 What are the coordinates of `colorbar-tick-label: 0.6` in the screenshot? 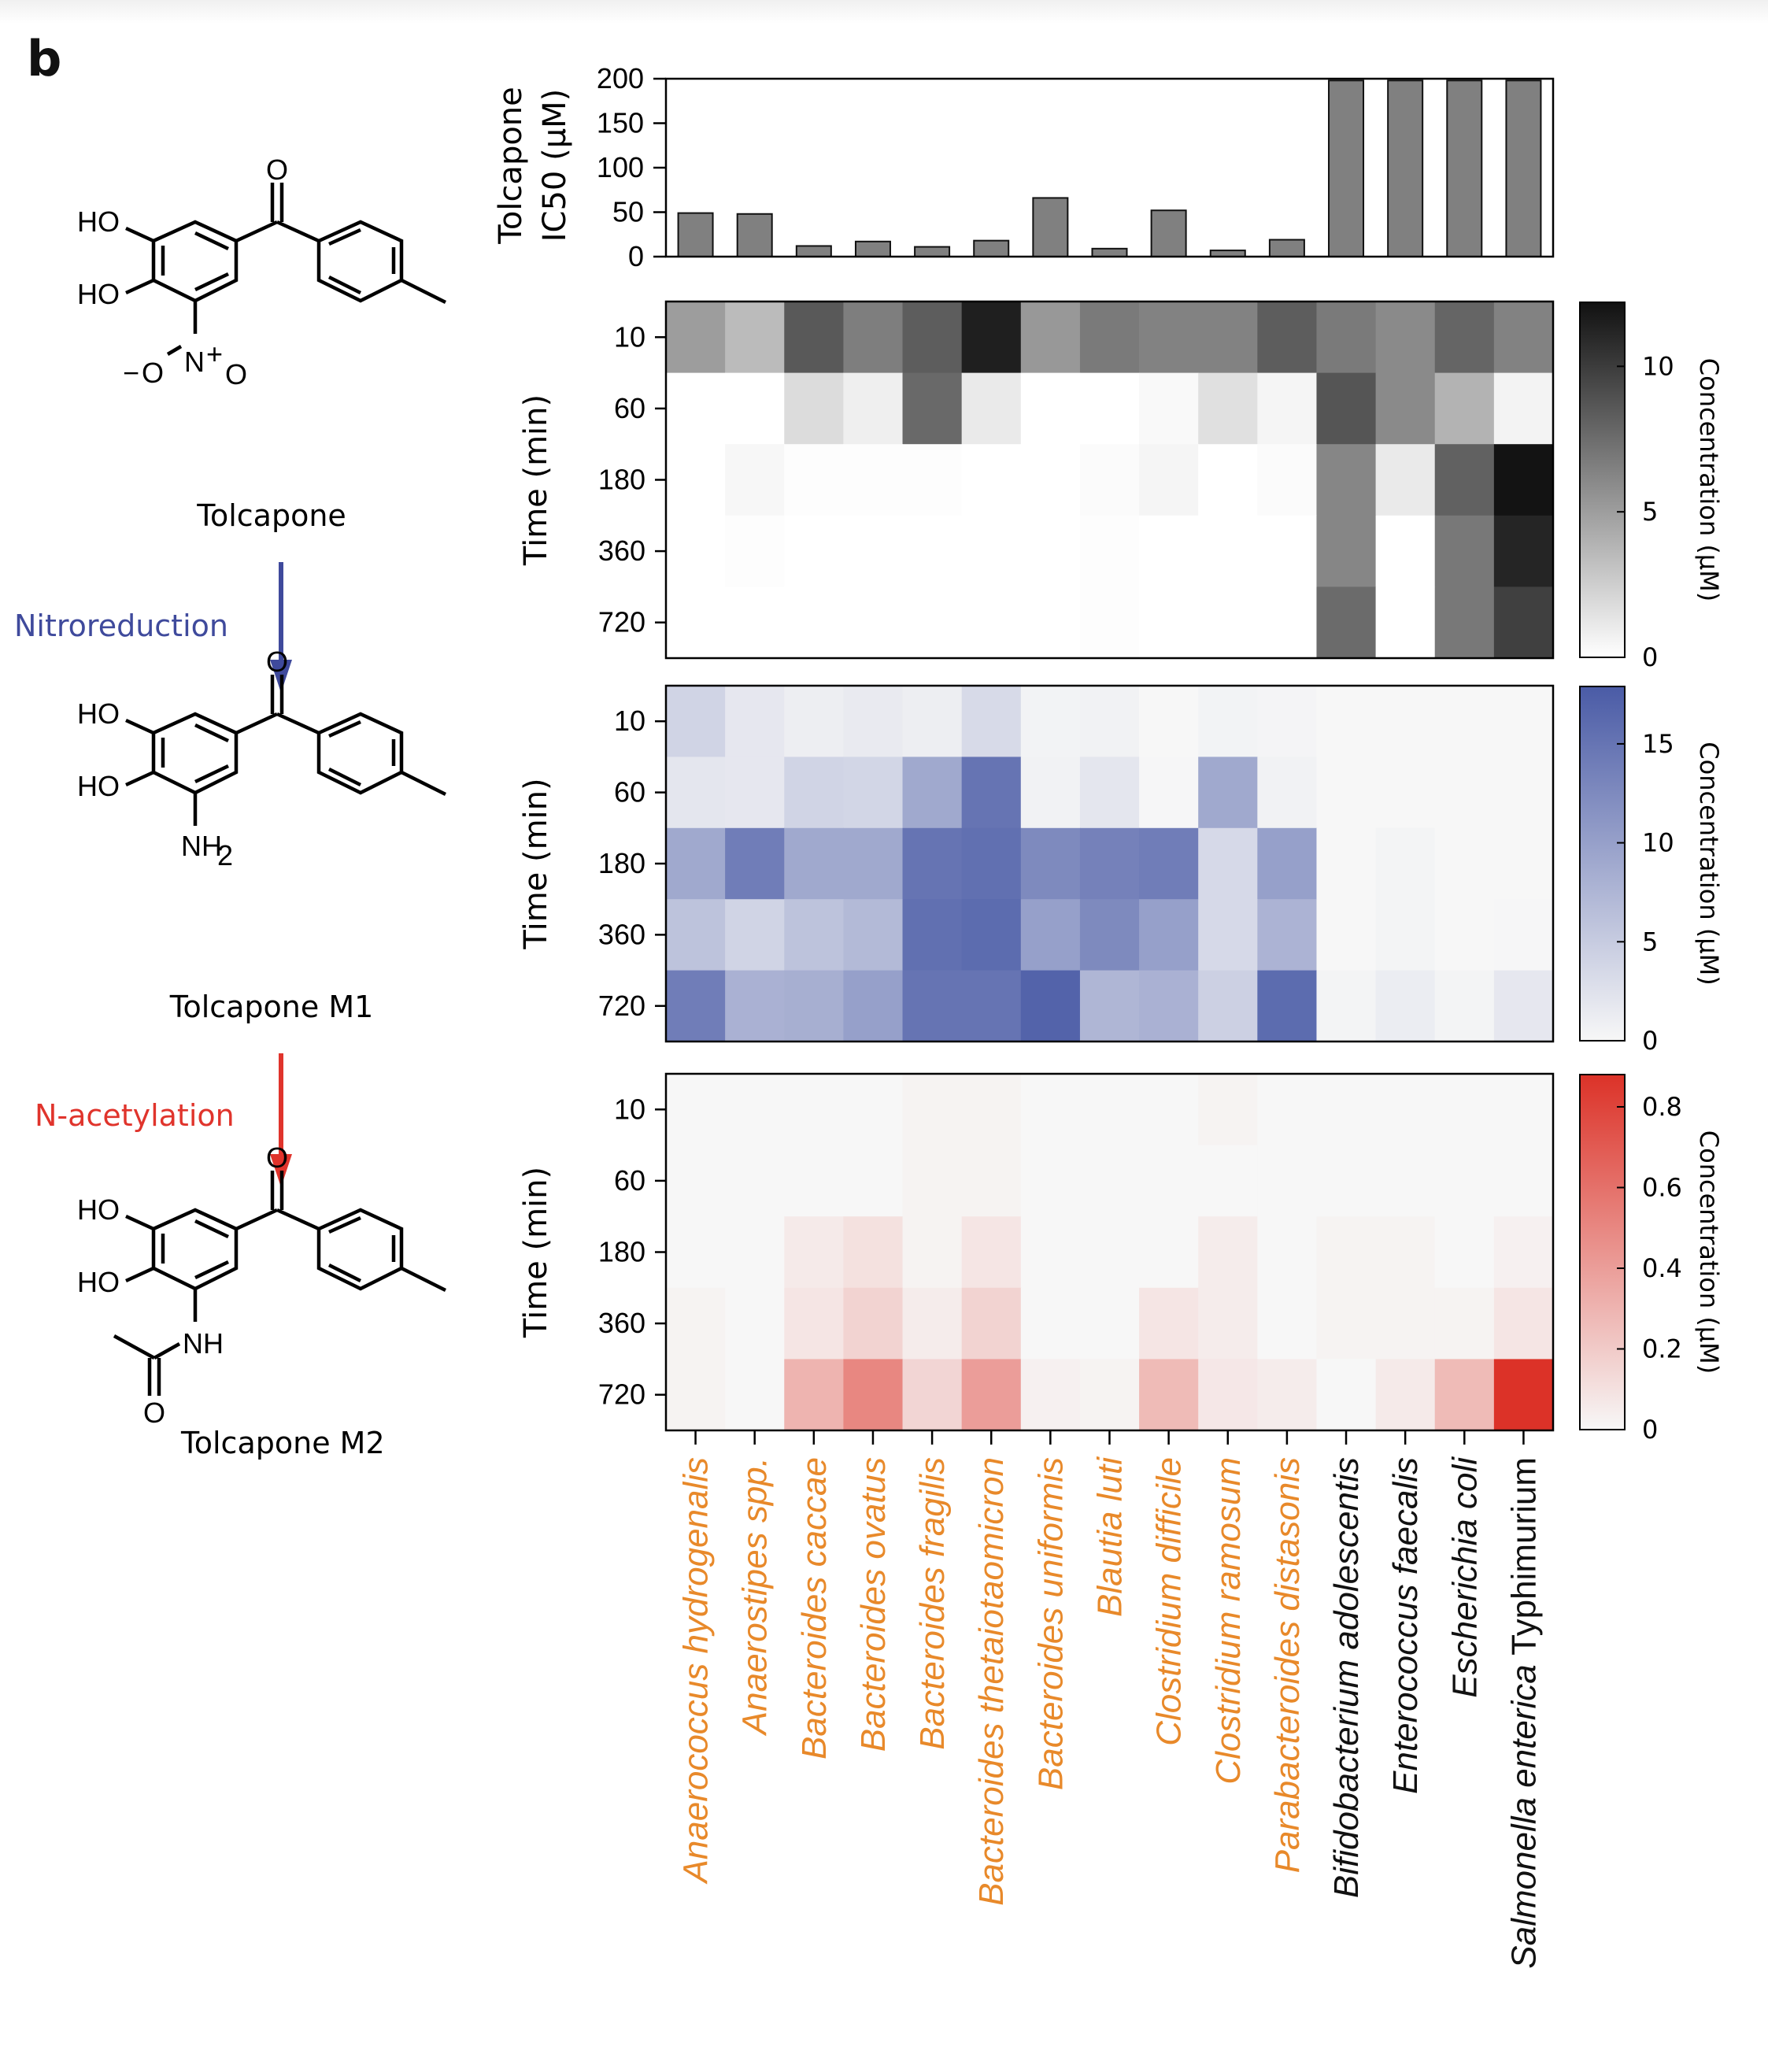 It's located at (1662, 1188).